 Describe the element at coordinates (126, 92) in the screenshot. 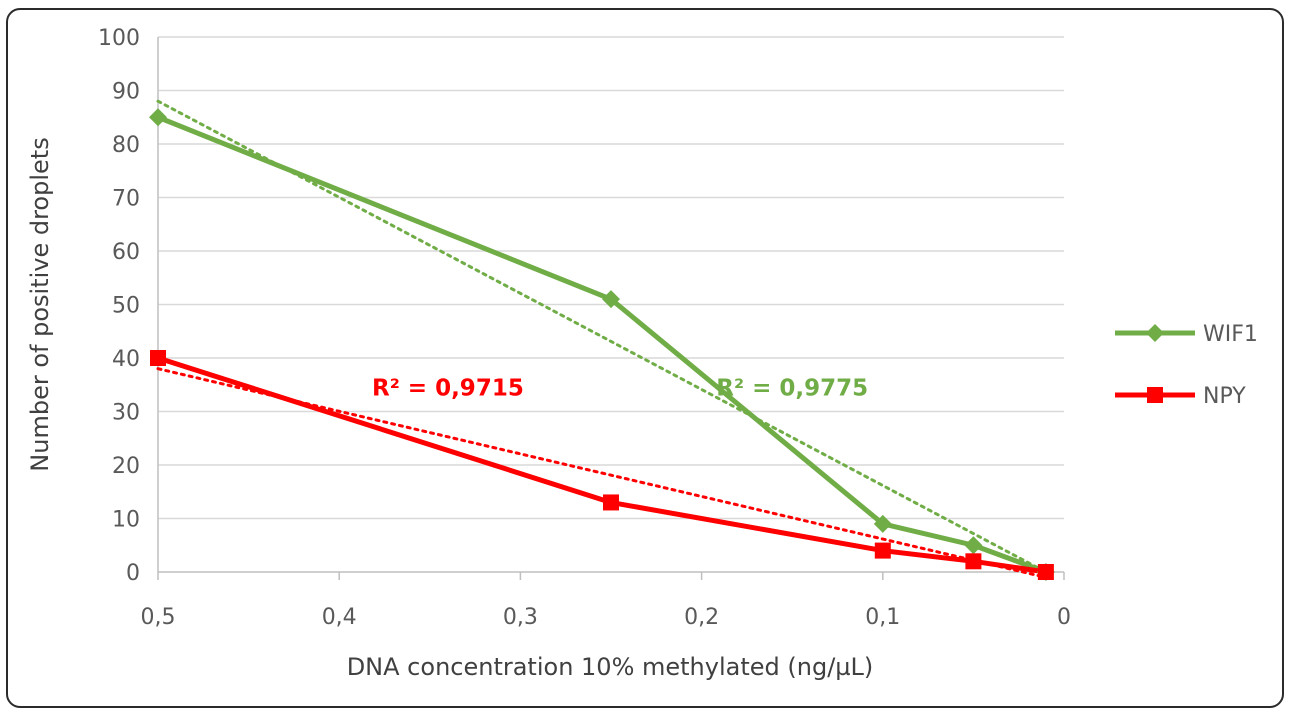

I see `y-tick-label: 90` at that location.